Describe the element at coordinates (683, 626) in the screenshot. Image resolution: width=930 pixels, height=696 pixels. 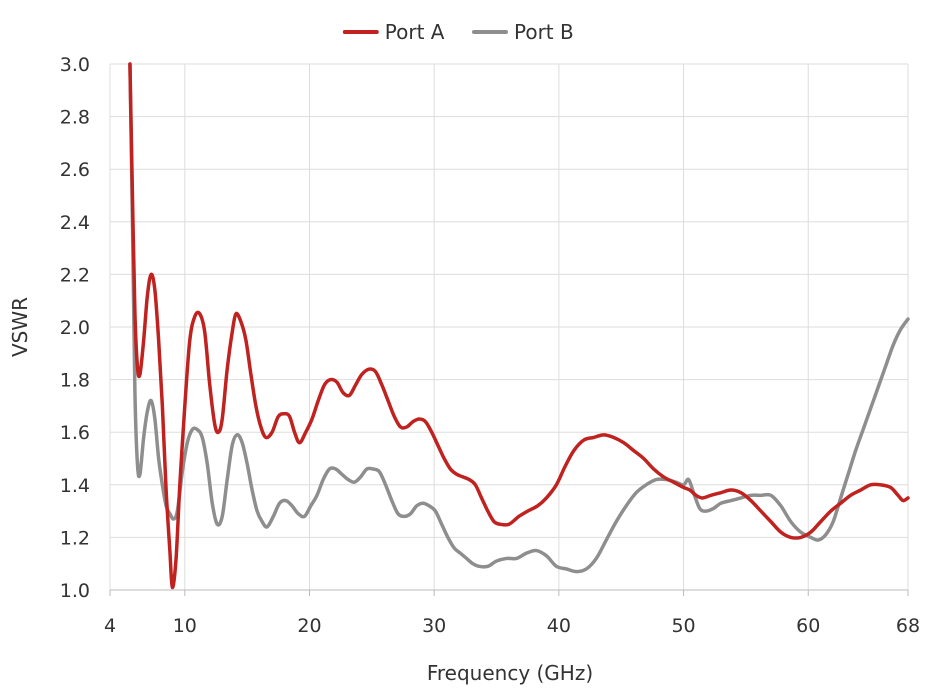
I see `x-tick-label: 50` at that location.